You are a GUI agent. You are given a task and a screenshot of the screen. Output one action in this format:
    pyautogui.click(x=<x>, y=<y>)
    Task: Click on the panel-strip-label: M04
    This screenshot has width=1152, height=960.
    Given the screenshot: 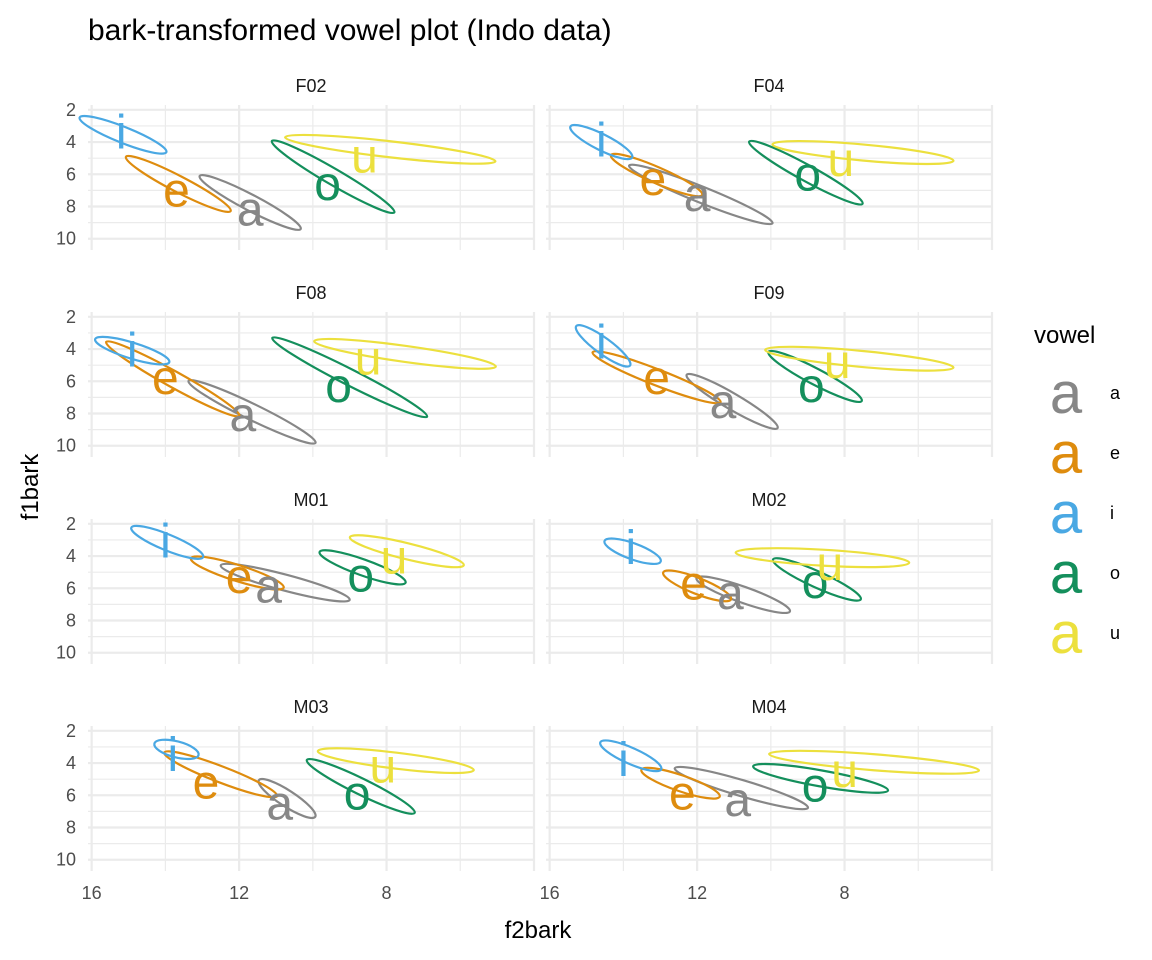 What is the action you would take?
    pyautogui.click(x=768, y=707)
    